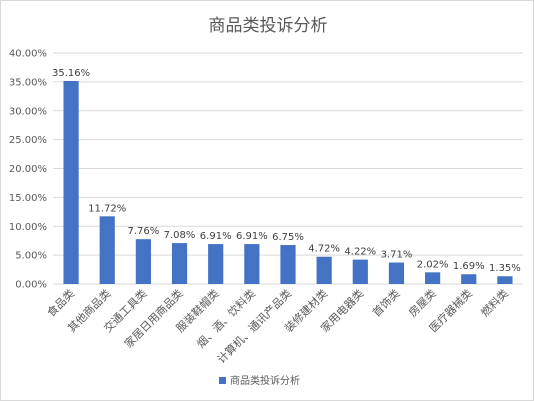 The image size is (534, 402). I want to click on y-tick-label: 20.00%, so click(28, 169).